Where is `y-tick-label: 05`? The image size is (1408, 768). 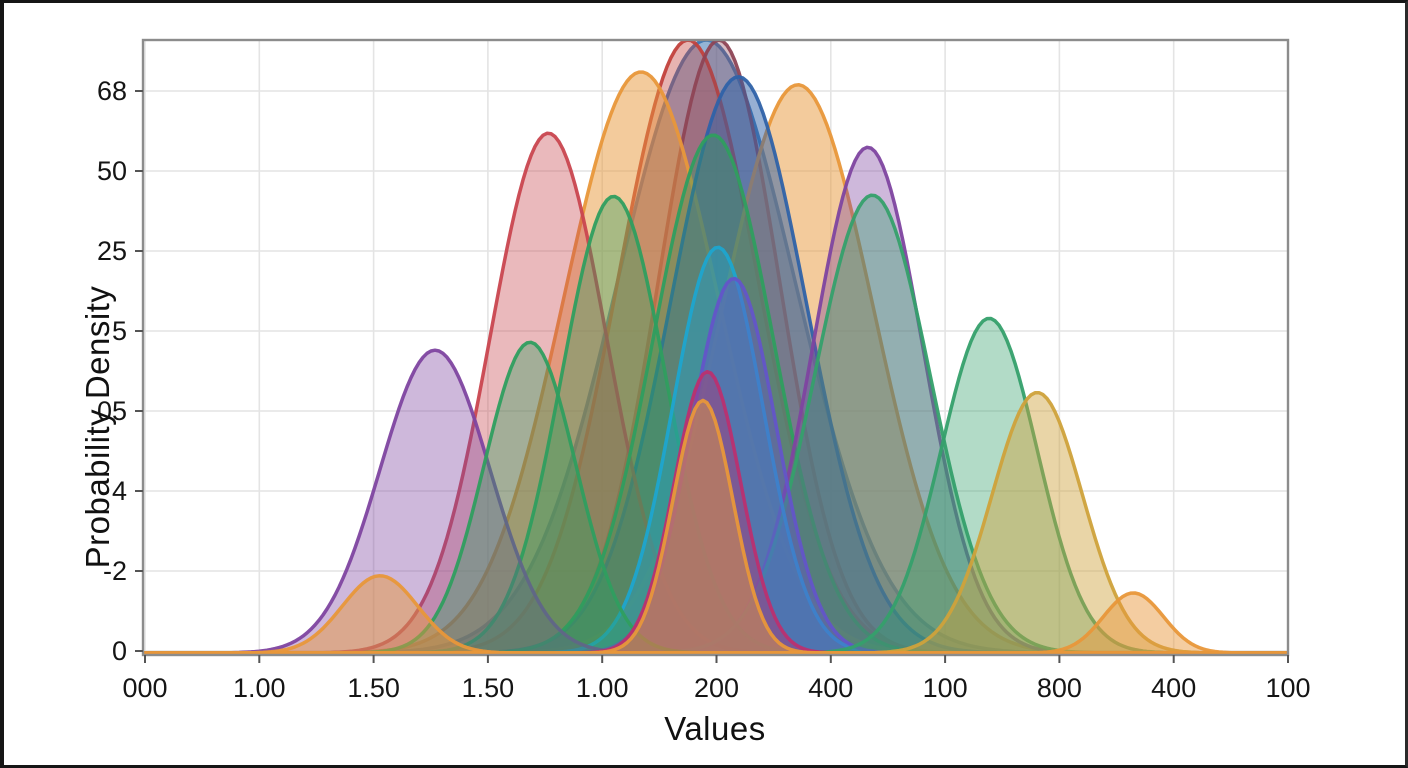 y-tick-label: 05 is located at coordinates (112, 411).